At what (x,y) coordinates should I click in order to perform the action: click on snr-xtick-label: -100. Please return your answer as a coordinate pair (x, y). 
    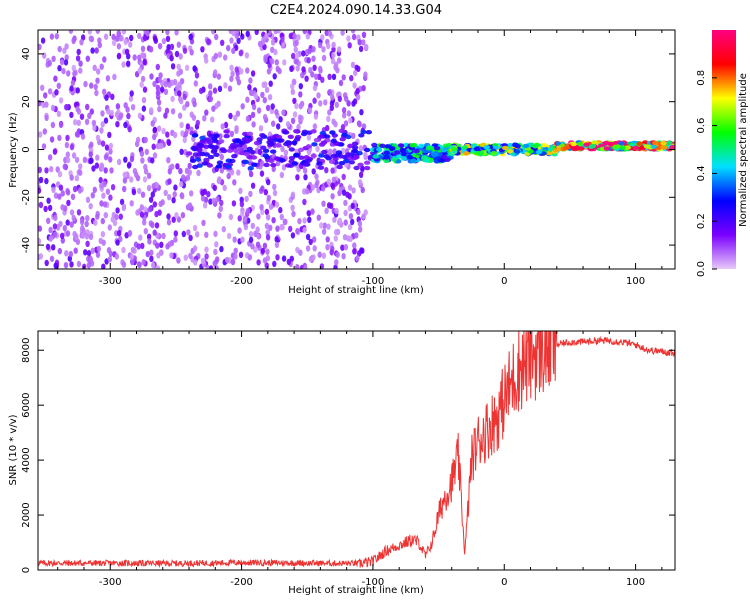
    Looking at the image, I should click on (373, 582).